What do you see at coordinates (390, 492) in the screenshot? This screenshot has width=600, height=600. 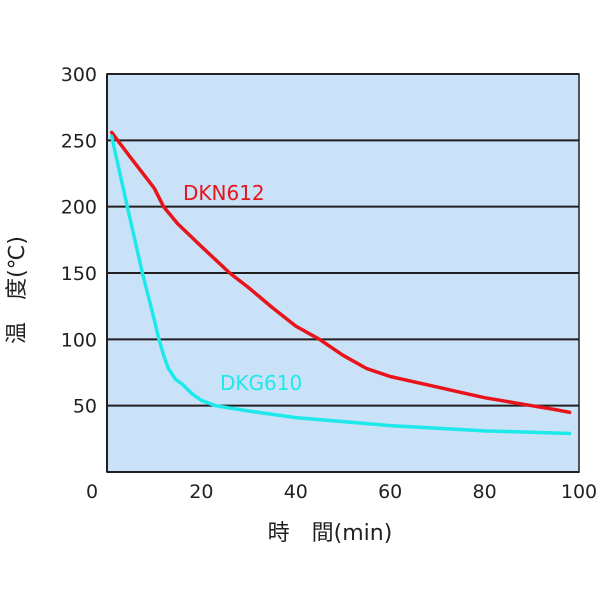 I see `x-tick-label: 60` at bounding box center [390, 492].